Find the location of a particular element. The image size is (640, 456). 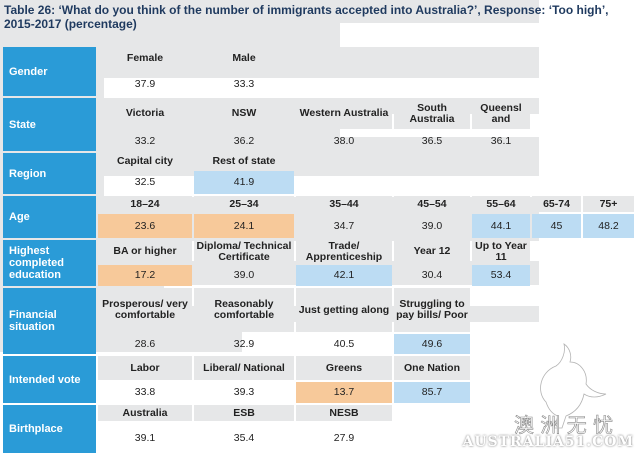

value-cell: 28.6 is located at coordinates (145, 343).